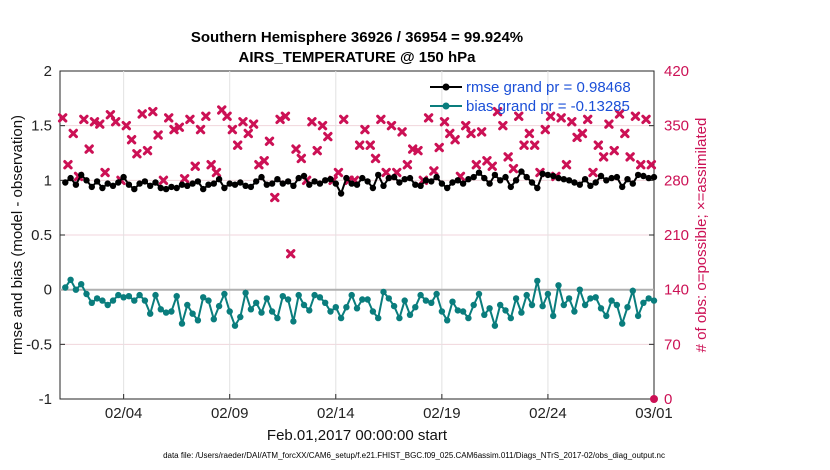 The height and width of the screenshot is (470, 830). Describe the element at coordinates (676, 180) in the screenshot. I see `y2-tick-label: 280` at that location.